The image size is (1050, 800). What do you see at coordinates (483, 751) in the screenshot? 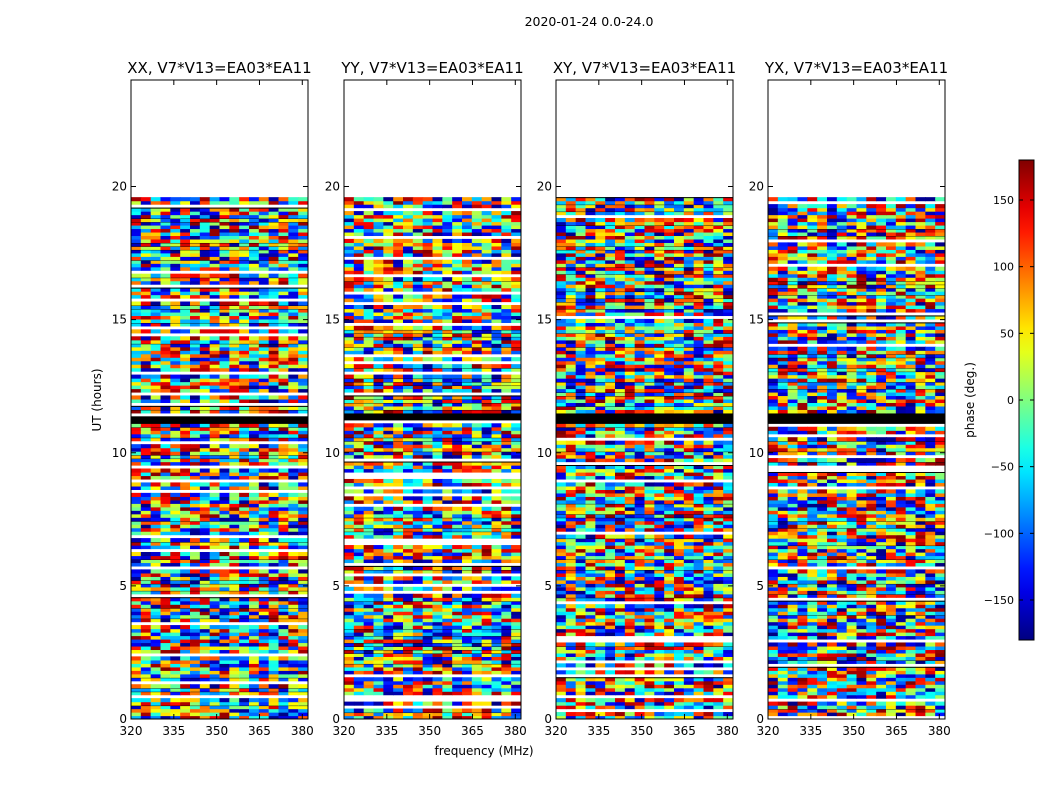
I see `x-axis-label: frequency (MHz)` at bounding box center [483, 751].